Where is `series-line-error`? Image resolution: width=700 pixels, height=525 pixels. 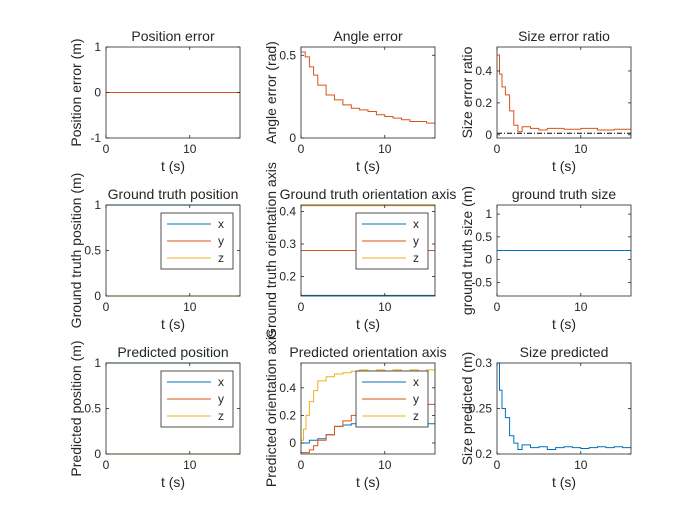 series-line-error is located at coordinates (368, 87).